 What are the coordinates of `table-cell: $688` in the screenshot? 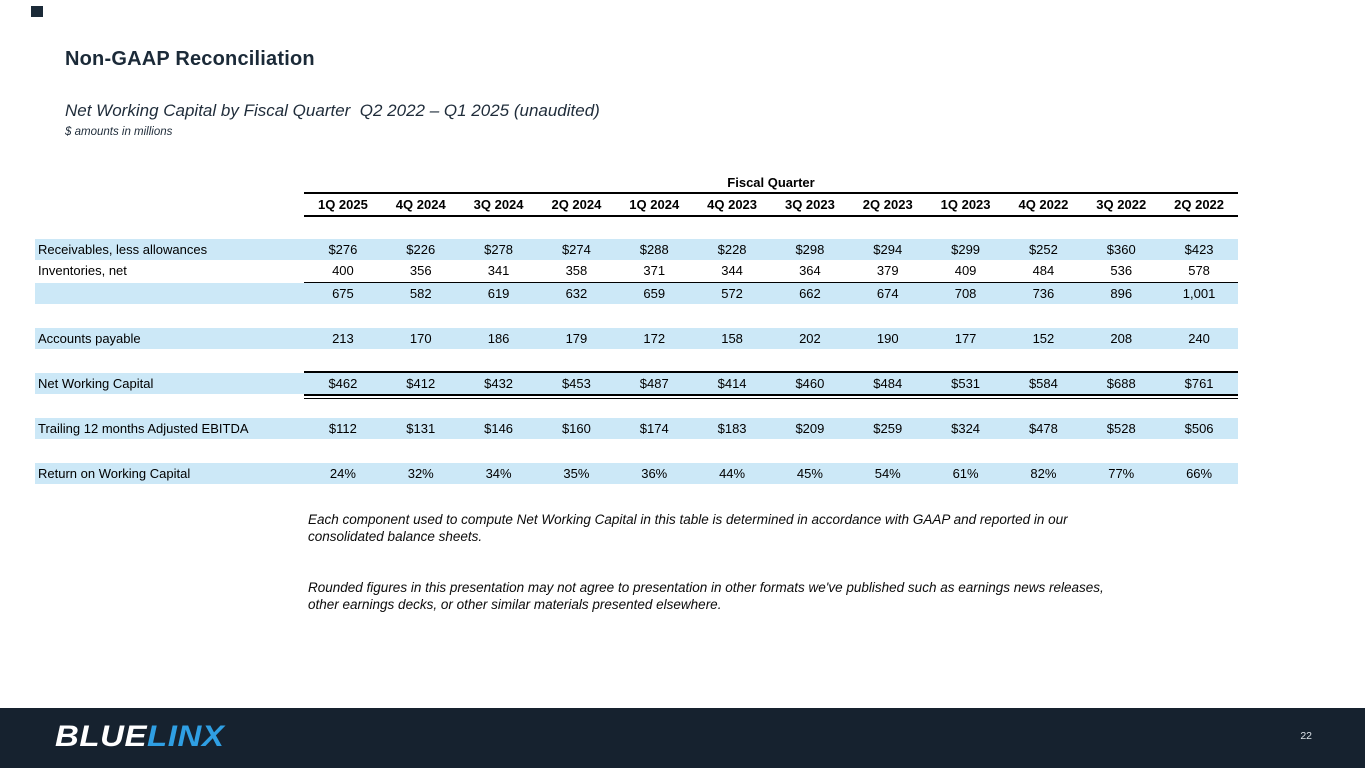 It's located at (1121, 383).